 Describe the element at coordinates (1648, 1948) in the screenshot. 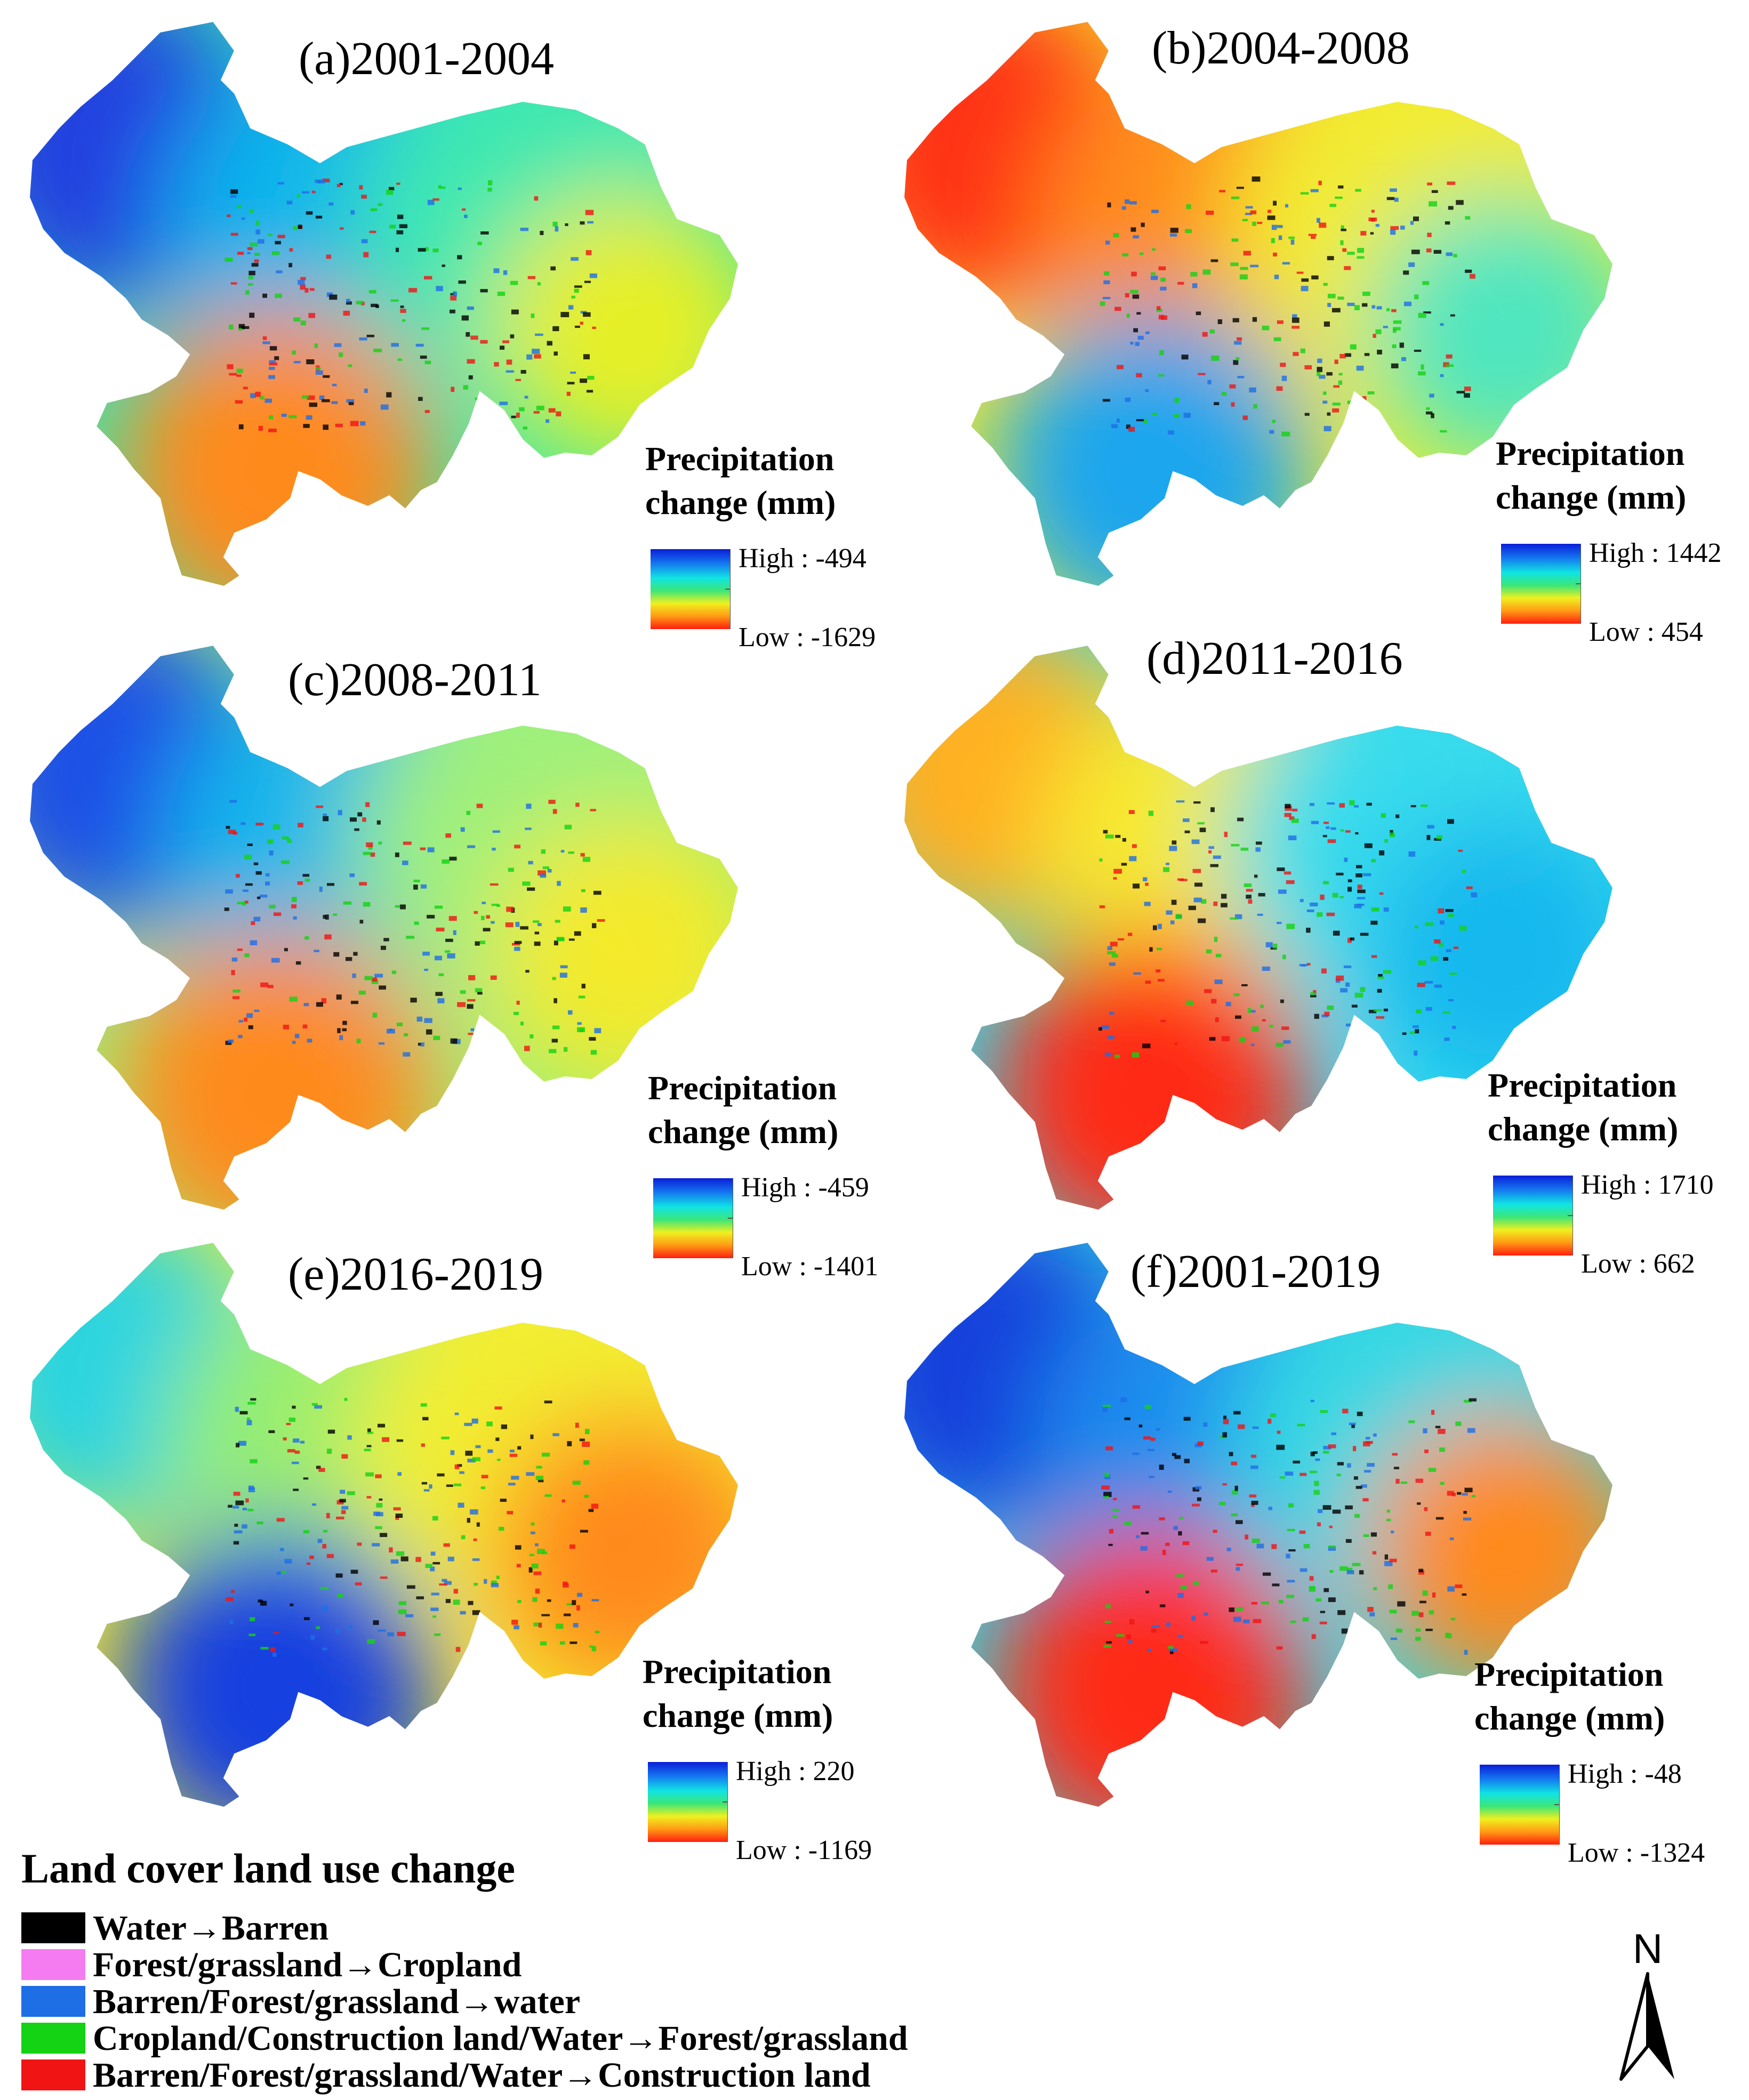

I see `north-arrow-label: N` at that location.